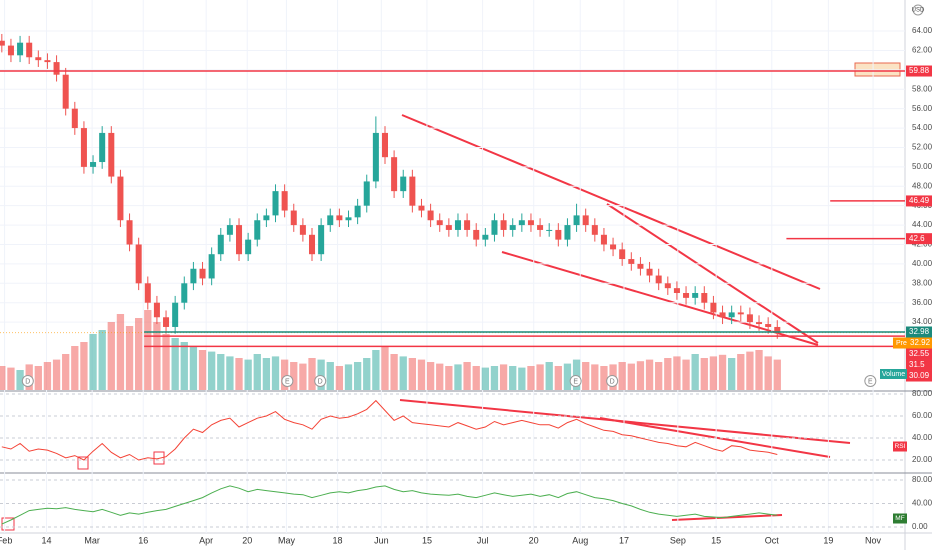  Describe the element at coordinates (287, 540) in the screenshot. I see `x-tick-label: May` at that location.